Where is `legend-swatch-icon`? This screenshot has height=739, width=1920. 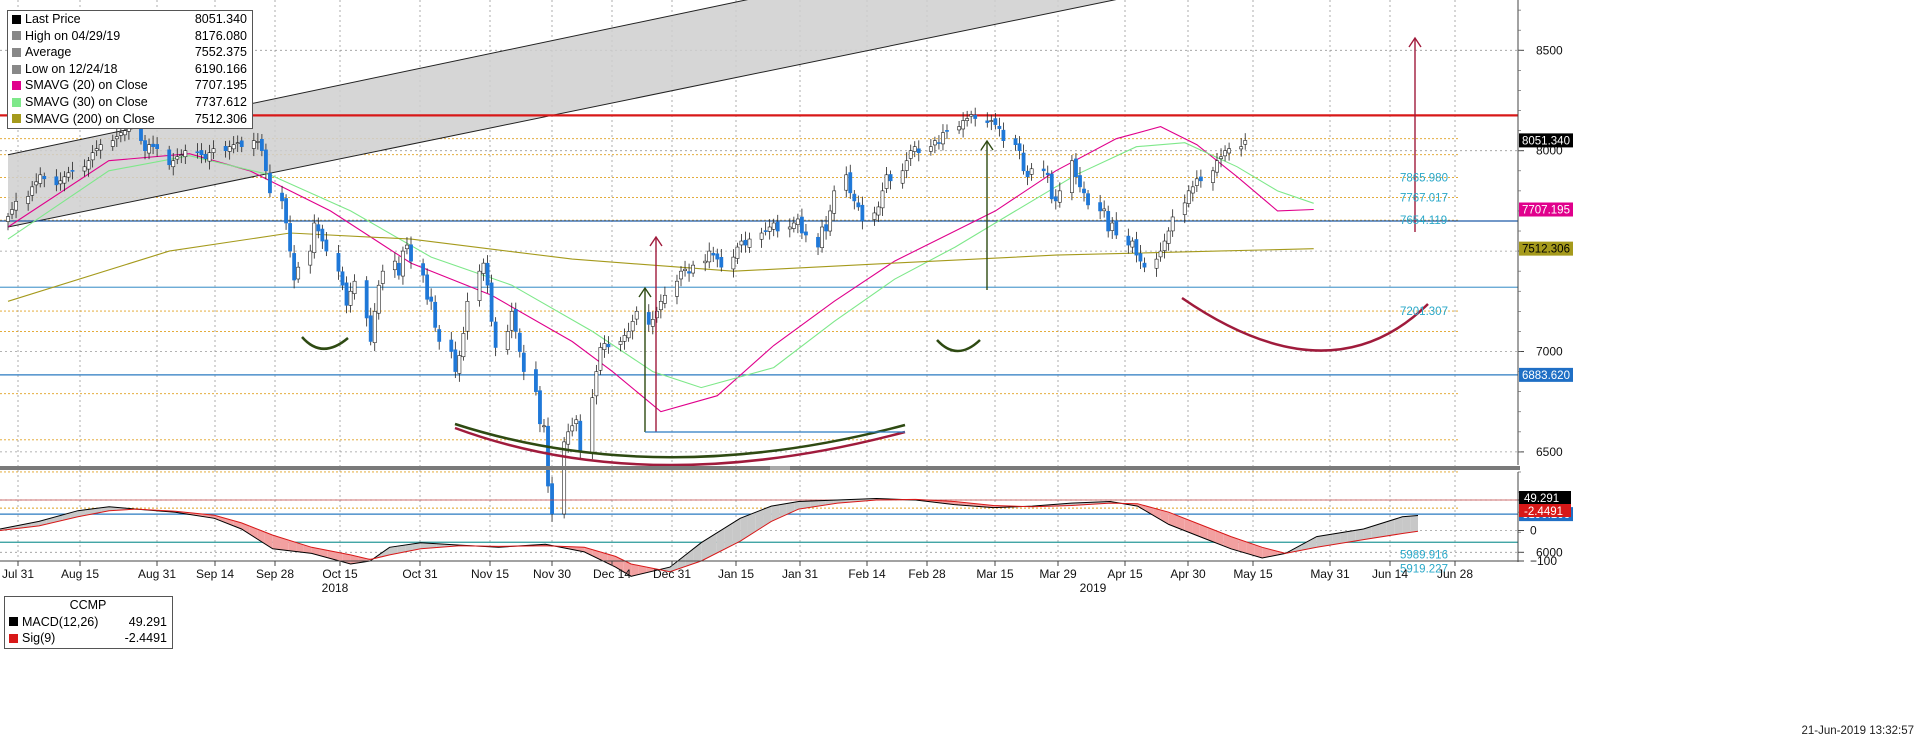
legend-swatch-icon is located at coordinates (16, 69).